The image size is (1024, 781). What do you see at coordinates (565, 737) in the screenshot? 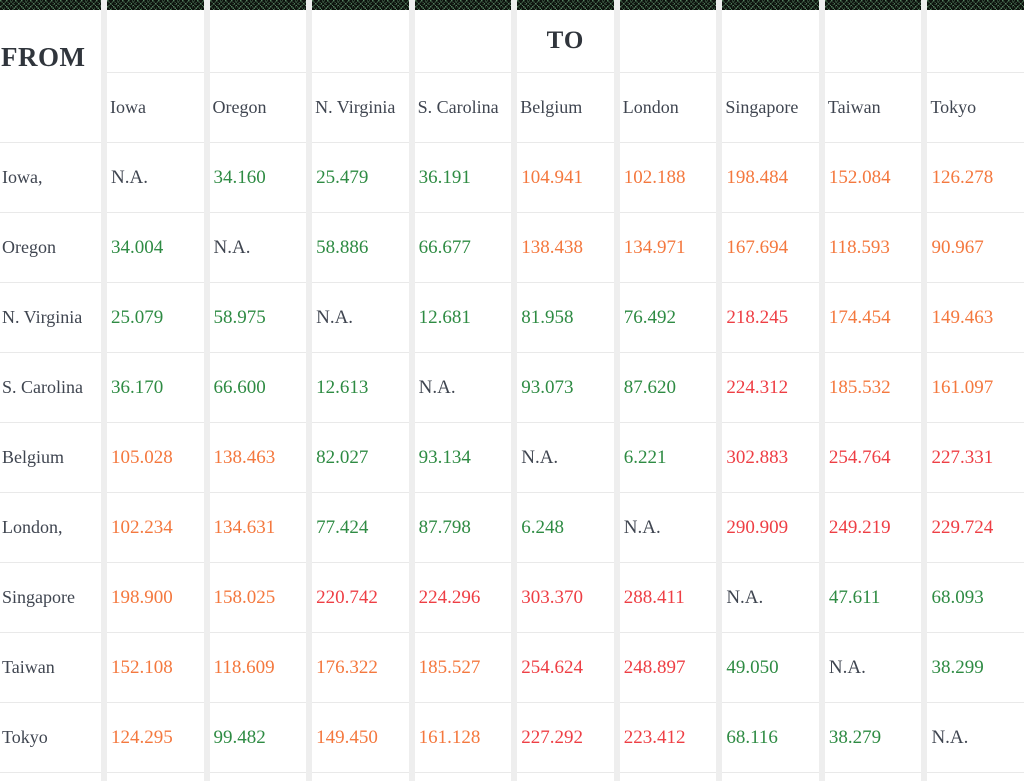
I see `latency-value-cell: 227.292` at bounding box center [565, 737].